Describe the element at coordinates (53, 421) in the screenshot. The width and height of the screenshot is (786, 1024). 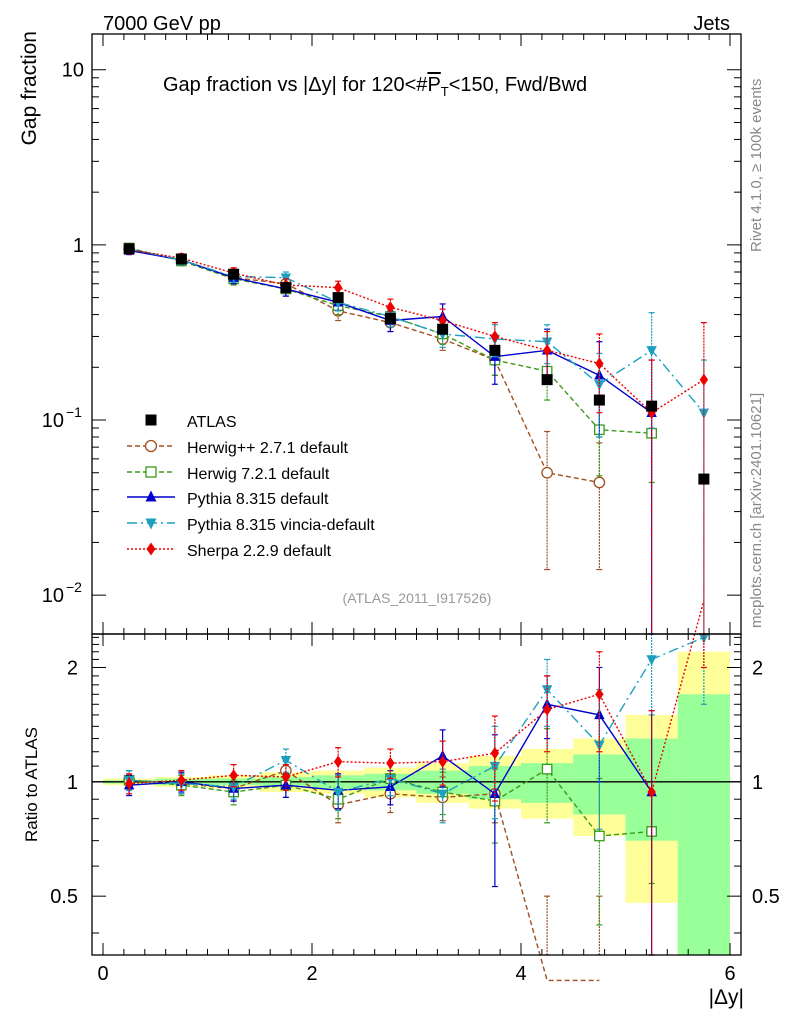
I see `y-tick-label-exp-0: 10` at that location.